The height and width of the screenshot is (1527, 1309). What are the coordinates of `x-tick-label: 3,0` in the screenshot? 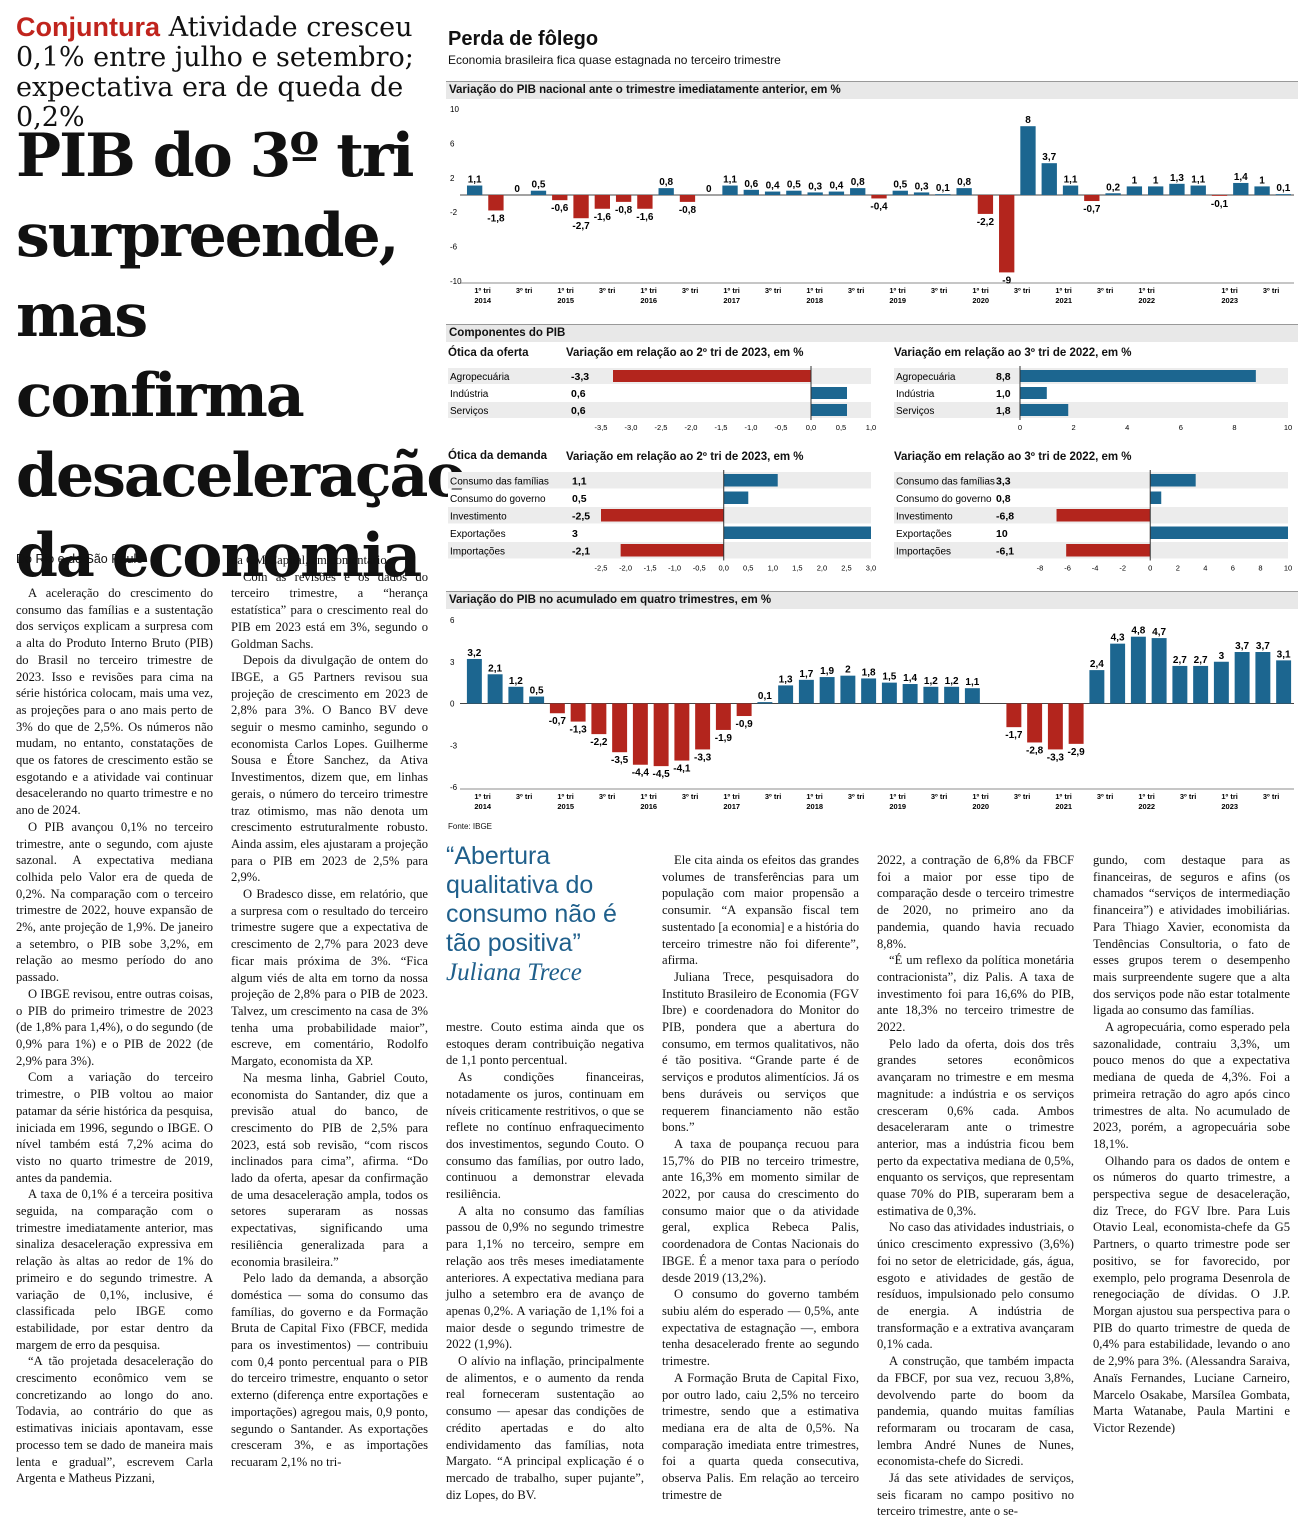 It's located at (871, 568).